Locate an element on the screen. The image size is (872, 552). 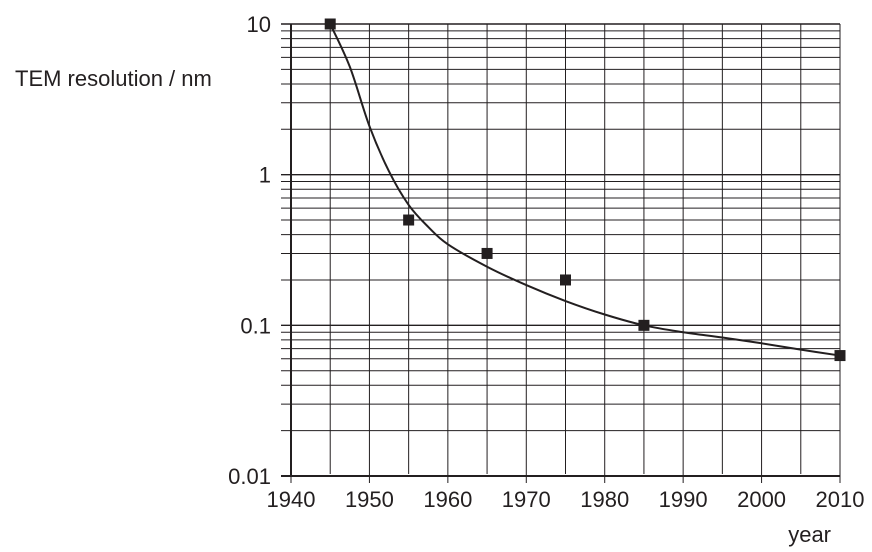
y-axis-title: TEM resolution / nm is located at coordinates (113, 78).